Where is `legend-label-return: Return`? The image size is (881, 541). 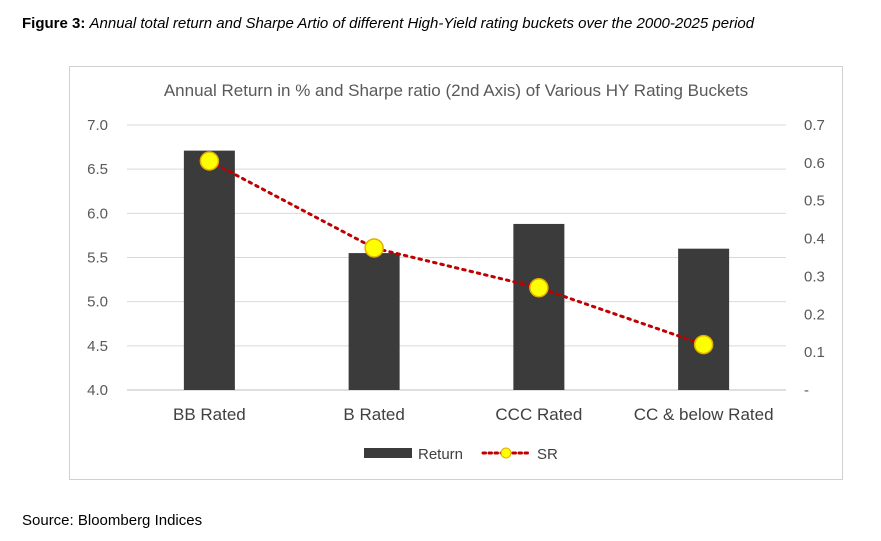
legend-label-return: Return is located at coordinates (440, 454).